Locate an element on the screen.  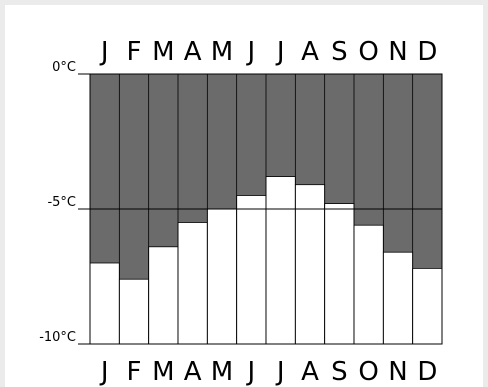
month-label-top: S is located at coordinates (339, 52).